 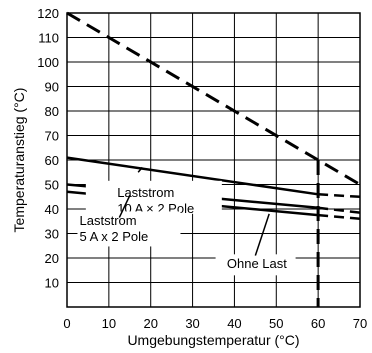 What do you see at coordinates (109, 323) in the screenshot?
I see `x-tick-label: 10` at bounding box center [109, 323].